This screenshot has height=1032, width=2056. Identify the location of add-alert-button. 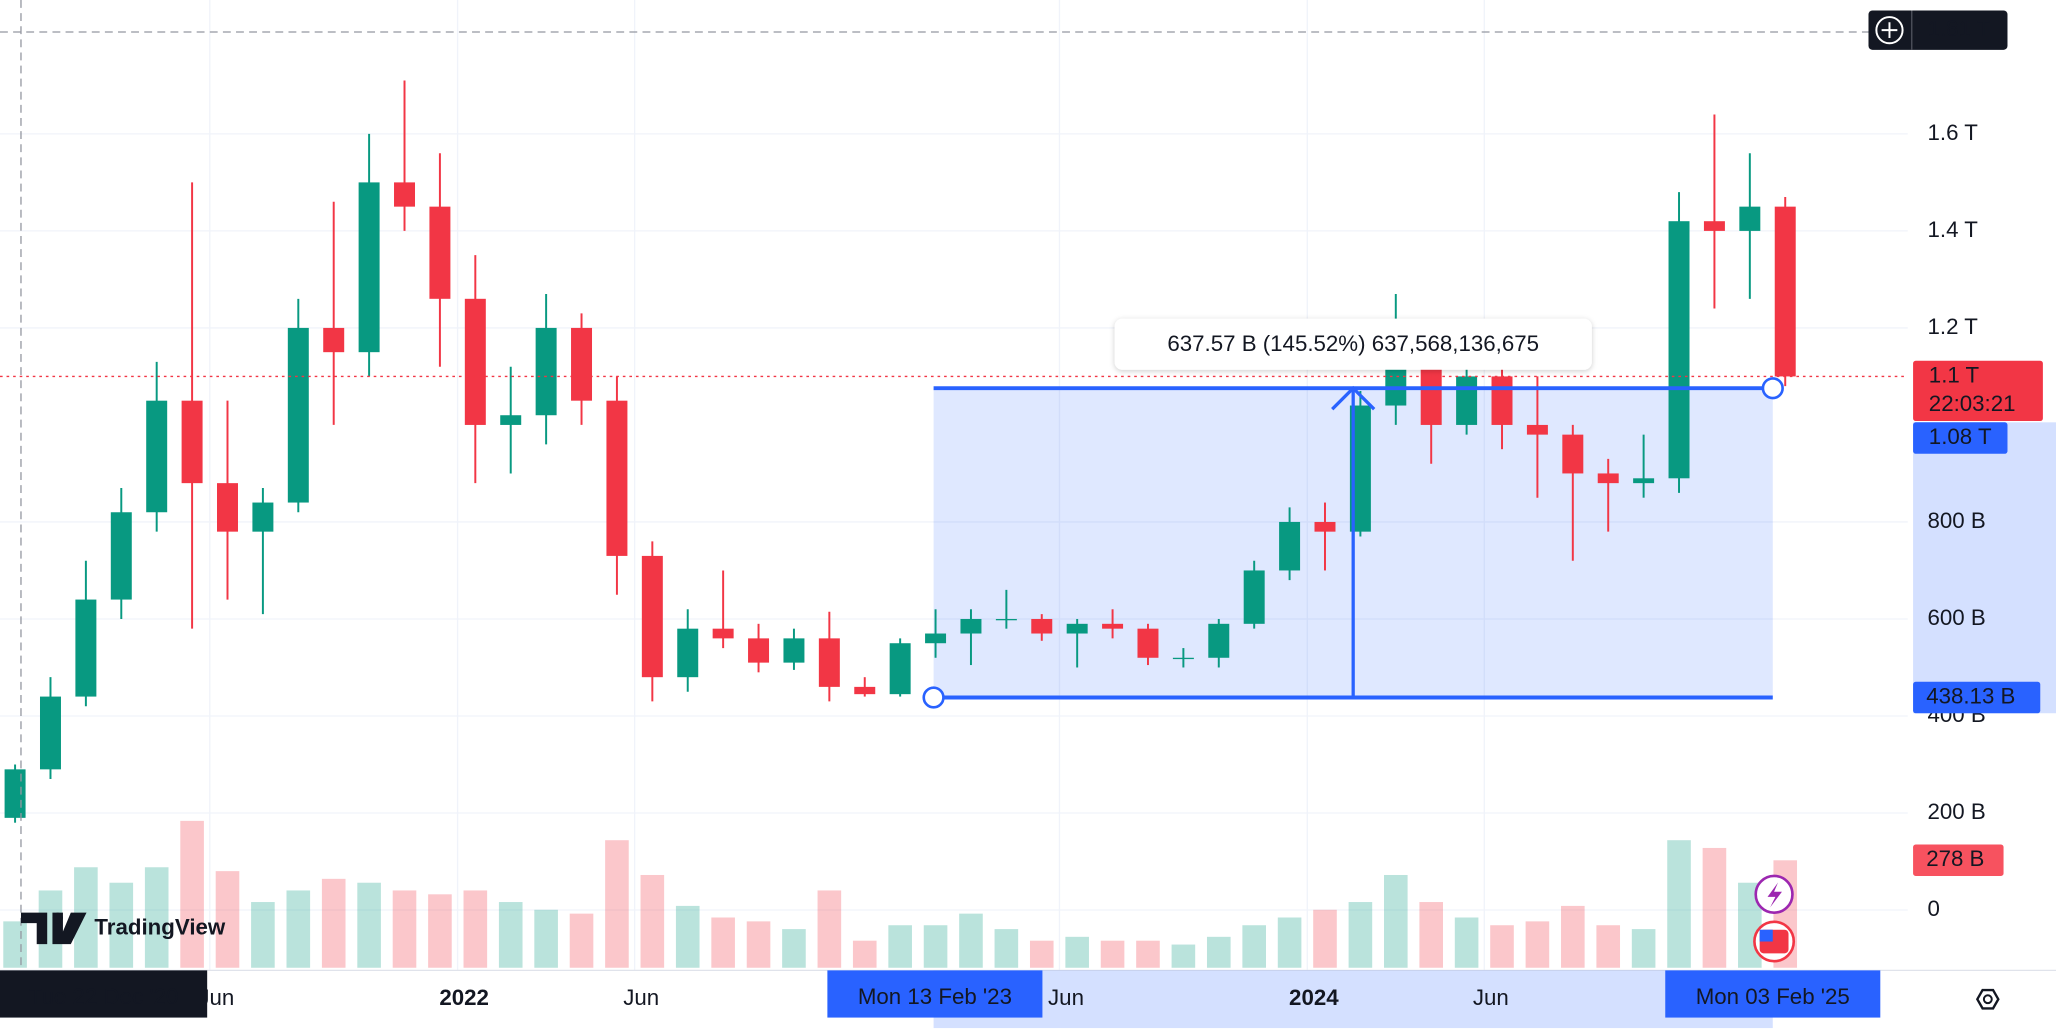
(1889, 30).